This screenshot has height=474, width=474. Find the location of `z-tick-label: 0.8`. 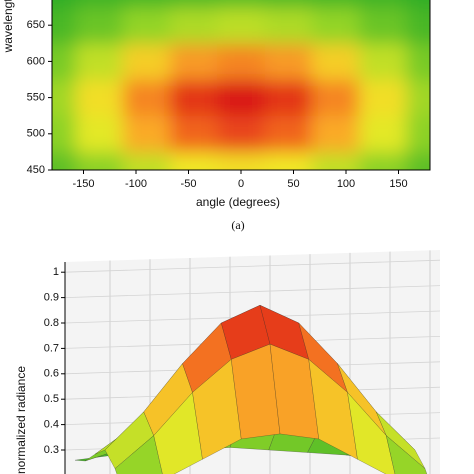

z-tick-label: 0.8 is located at coordinates (51, 323).